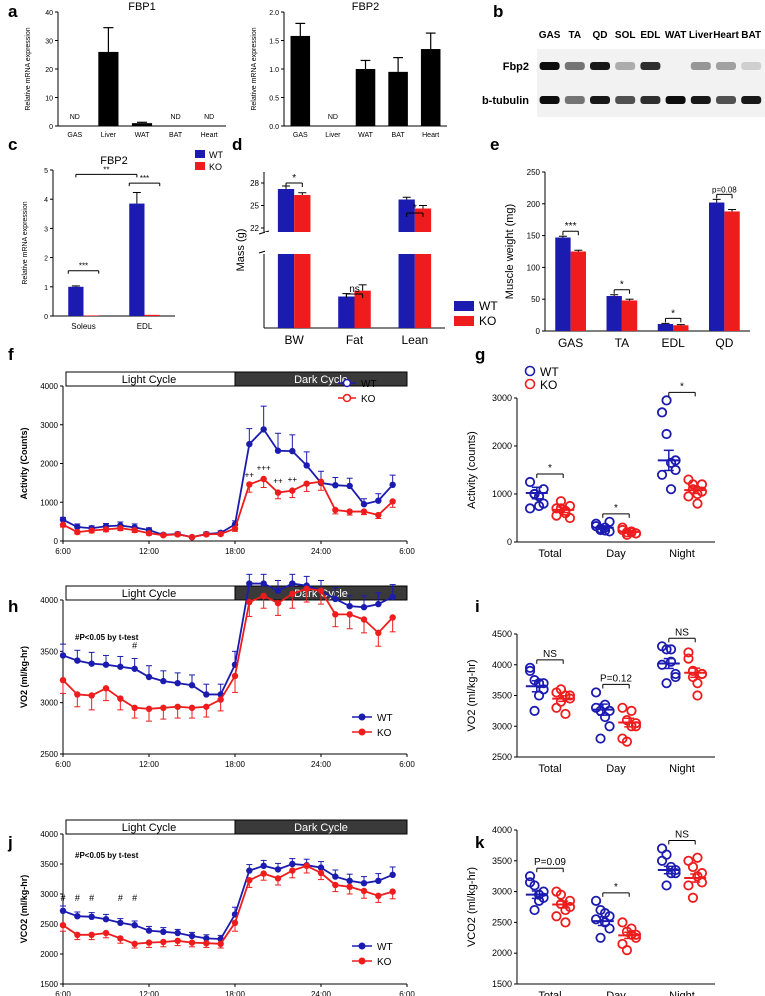  I want to click on fbp1-title: FBP1, so click(142, 7).